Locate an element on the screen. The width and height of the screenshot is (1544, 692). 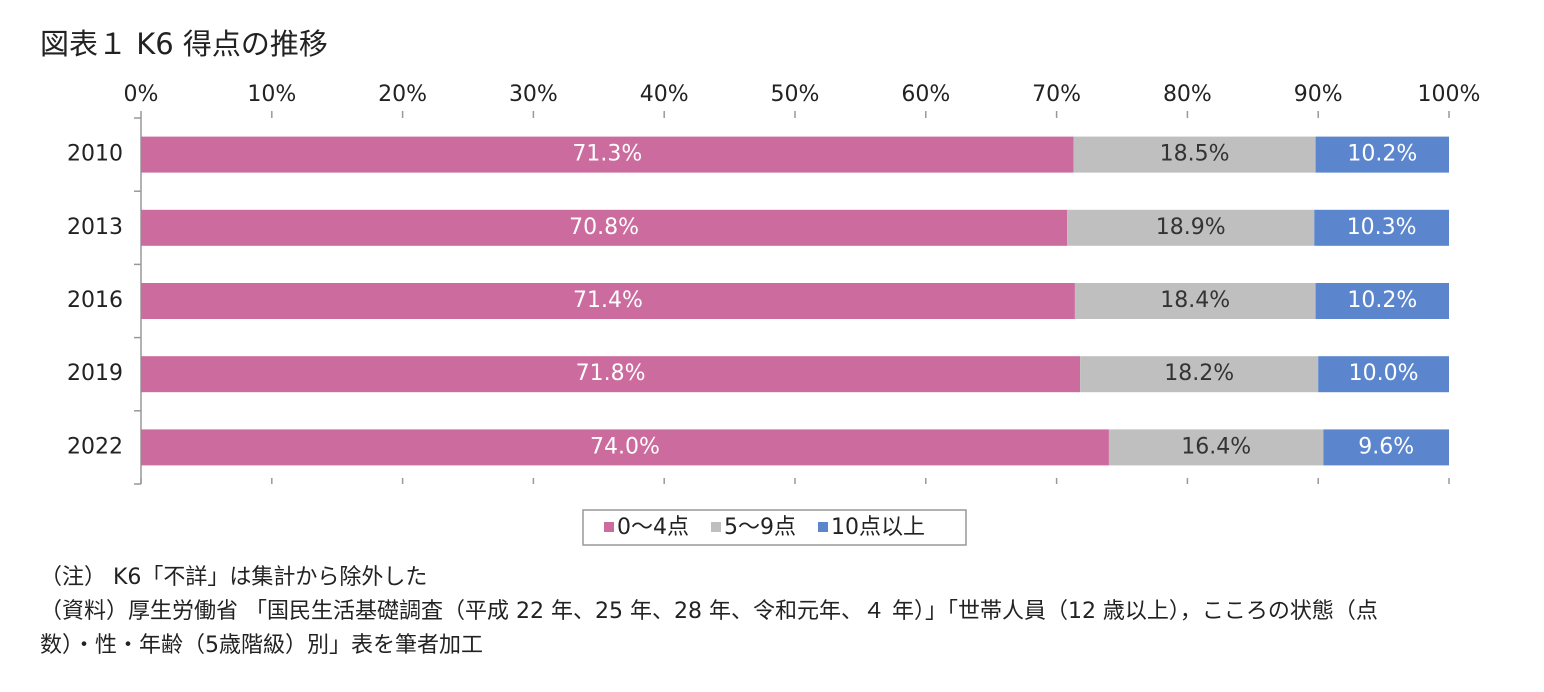
y-tick-label: 2010 is located at coordinates (95, 154).